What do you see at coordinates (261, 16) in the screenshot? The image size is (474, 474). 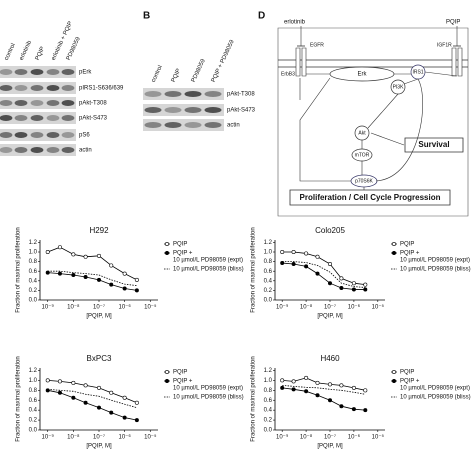 I see `panel-label: D` at bounding box center [261, 16].